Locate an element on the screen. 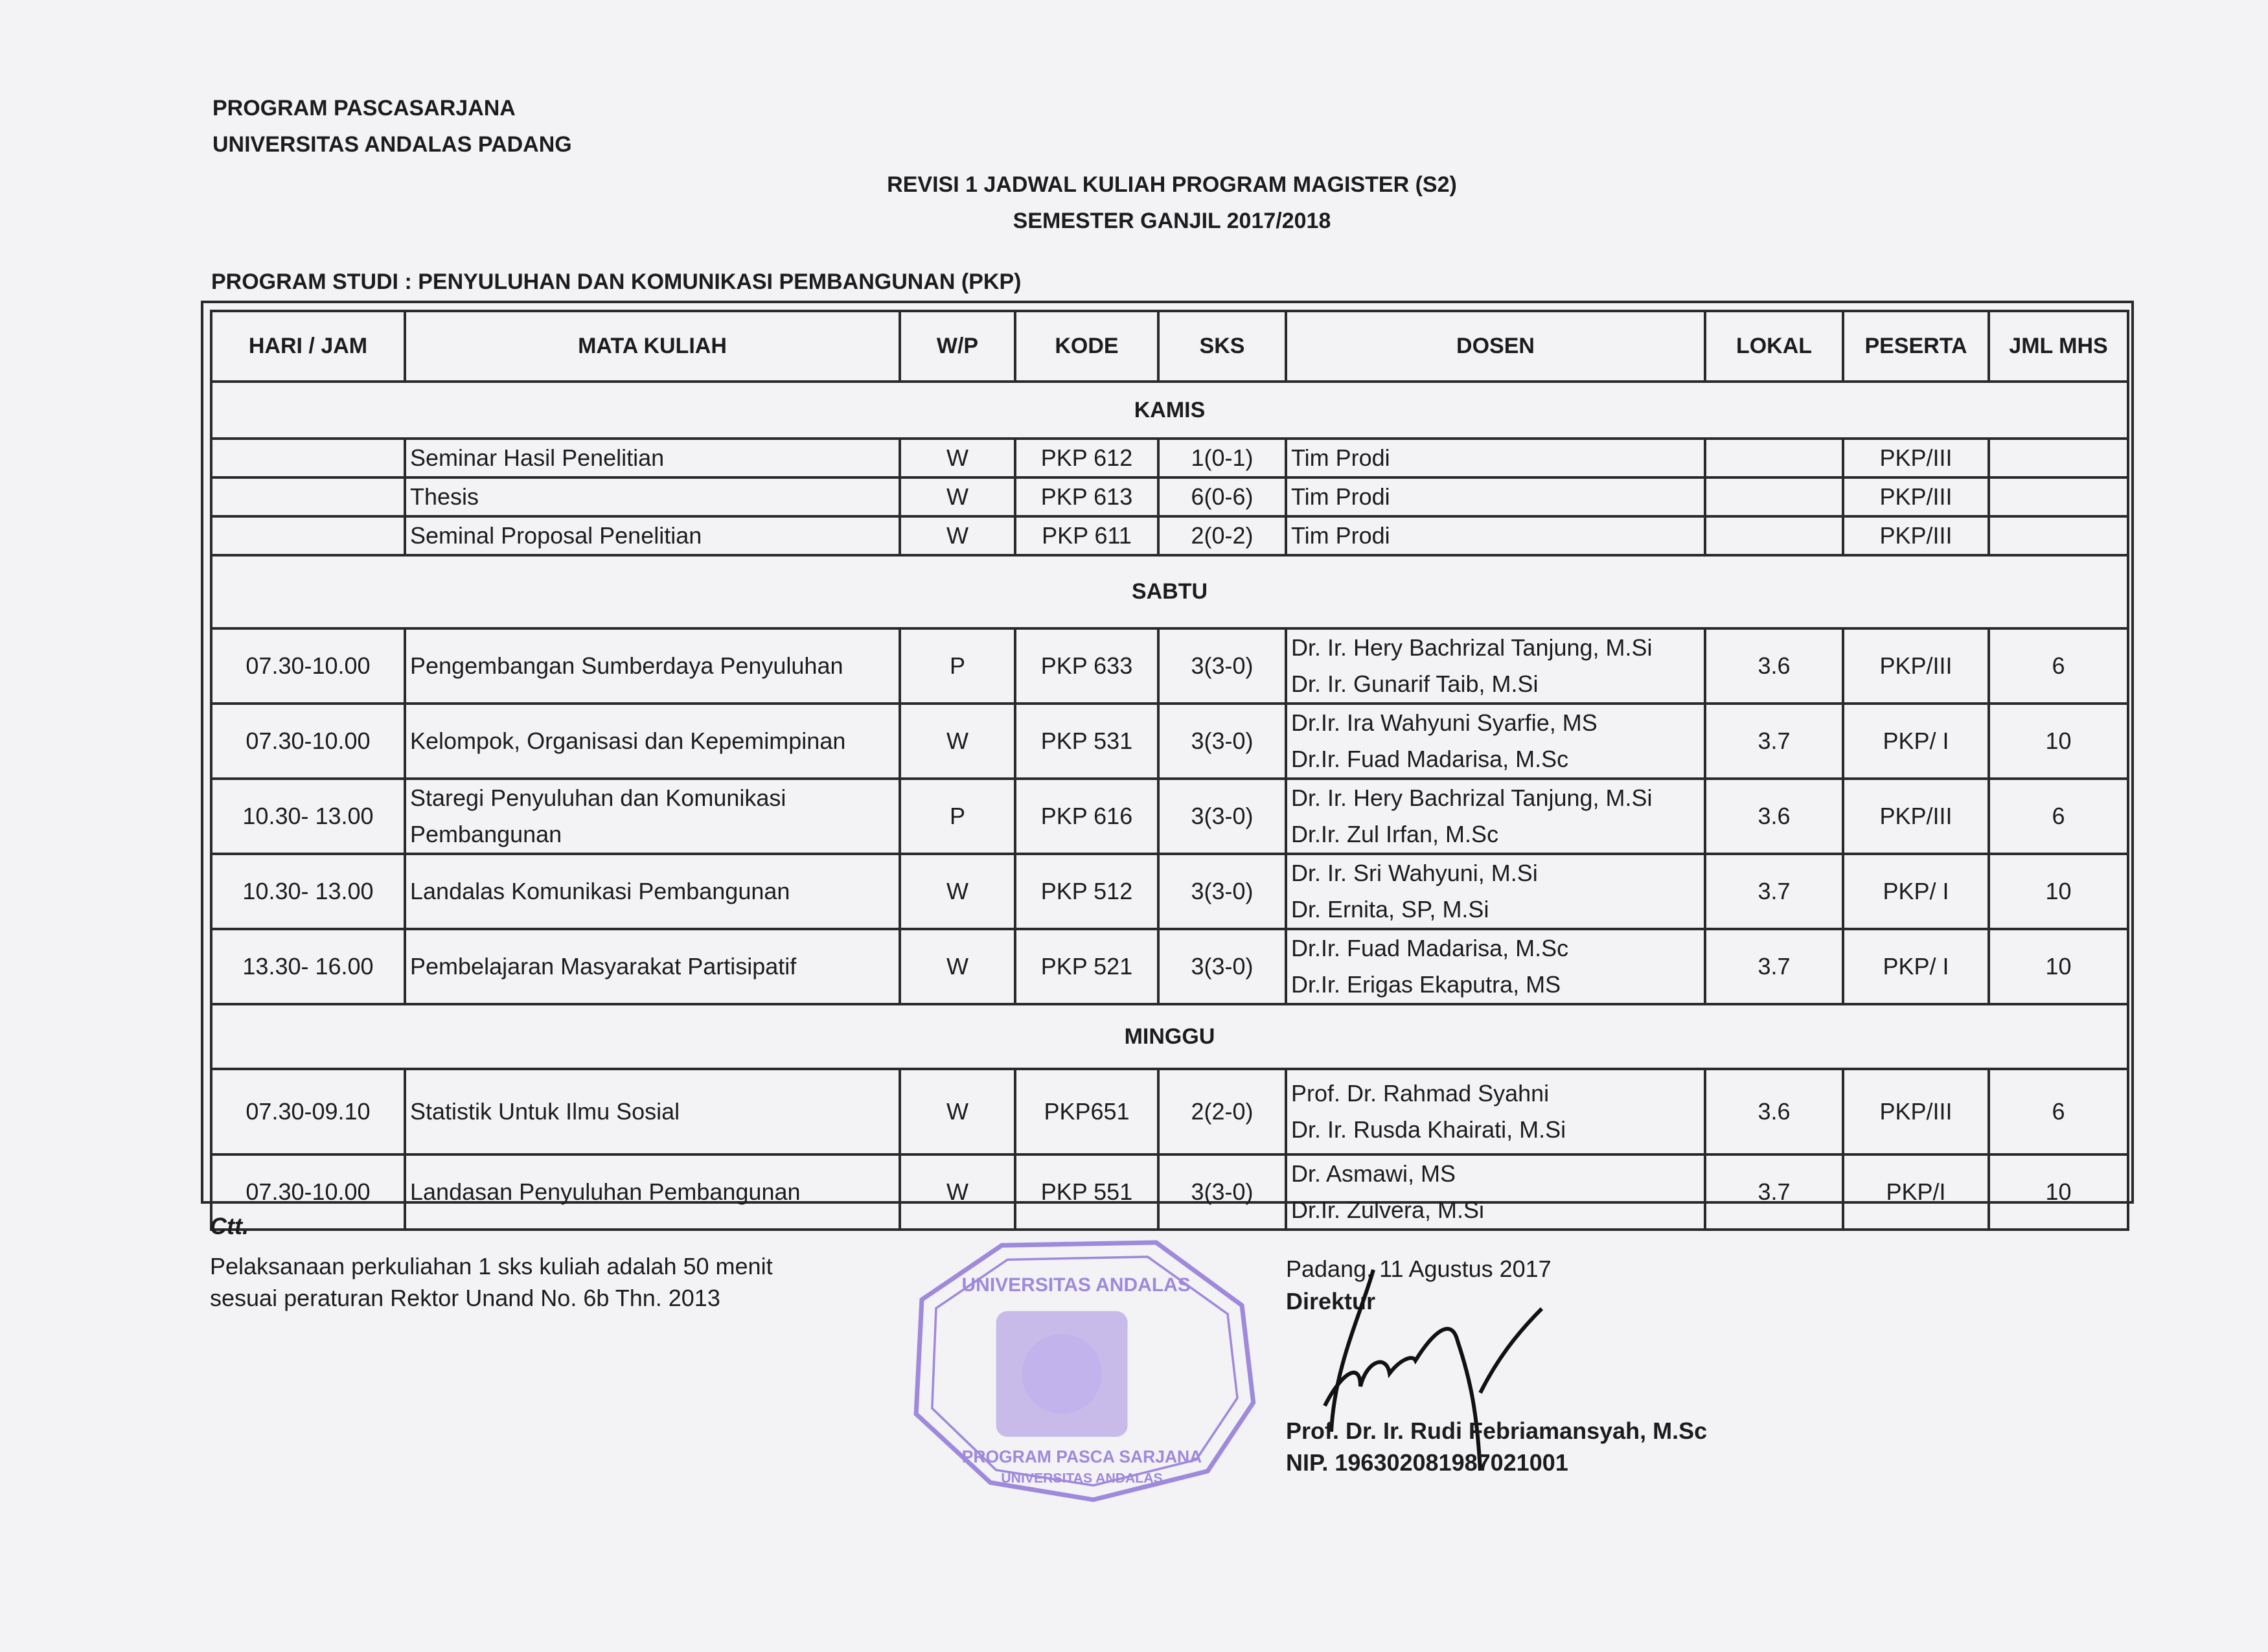 The height and width of the screenshot is (1652, 2268). dosen-name: Dr.Ir. Zulvera, M.Si is located at coordinates (1388, 1210).